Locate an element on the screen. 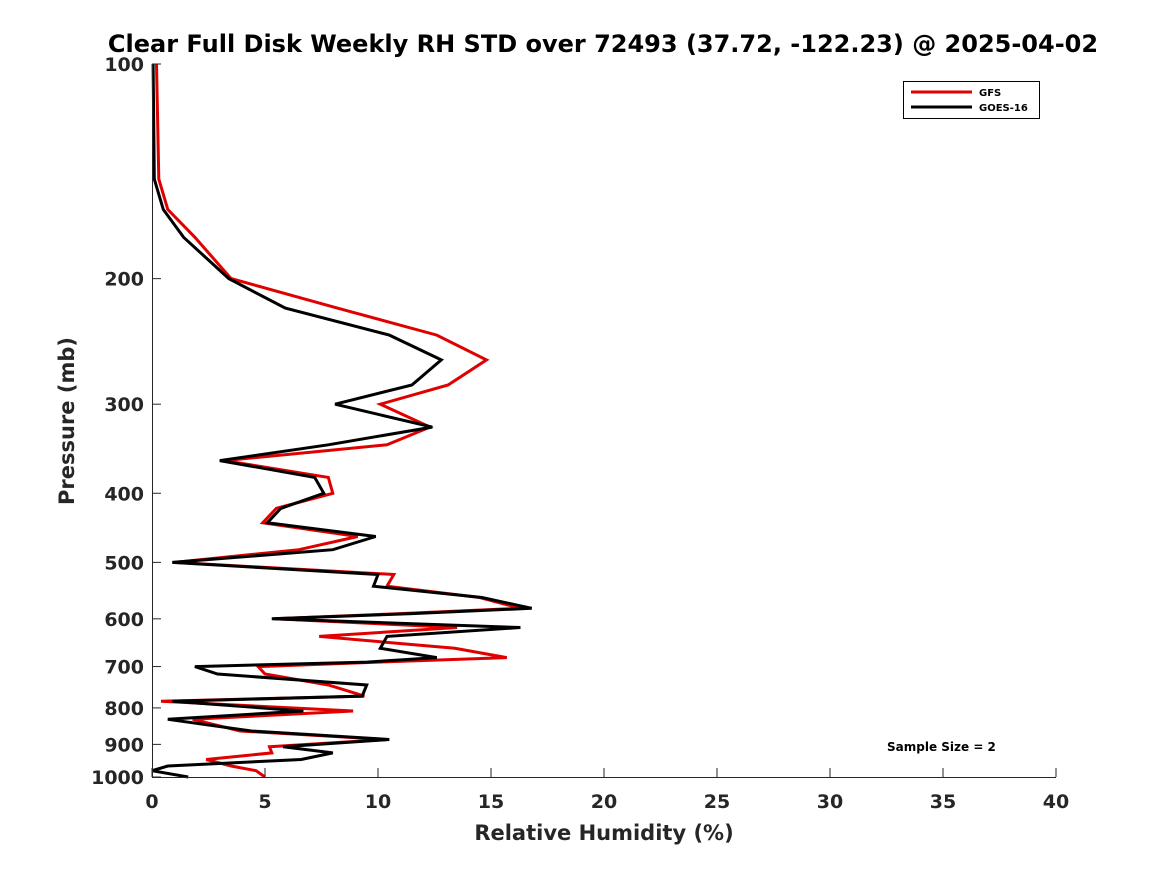 The height and width of the screenshot is (875, 1167). x-axis-label: Relative Humidity (%) is located at coordinates (603, 833).